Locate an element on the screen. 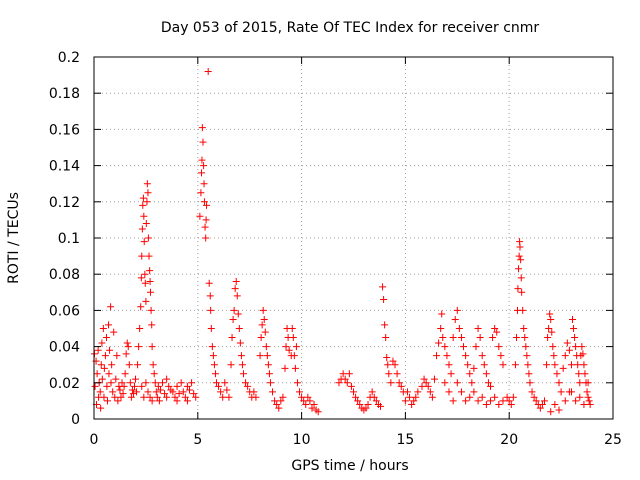 The image size is (640, 480). y-tick-label: 0.08 is located at coordinates (64, 275).